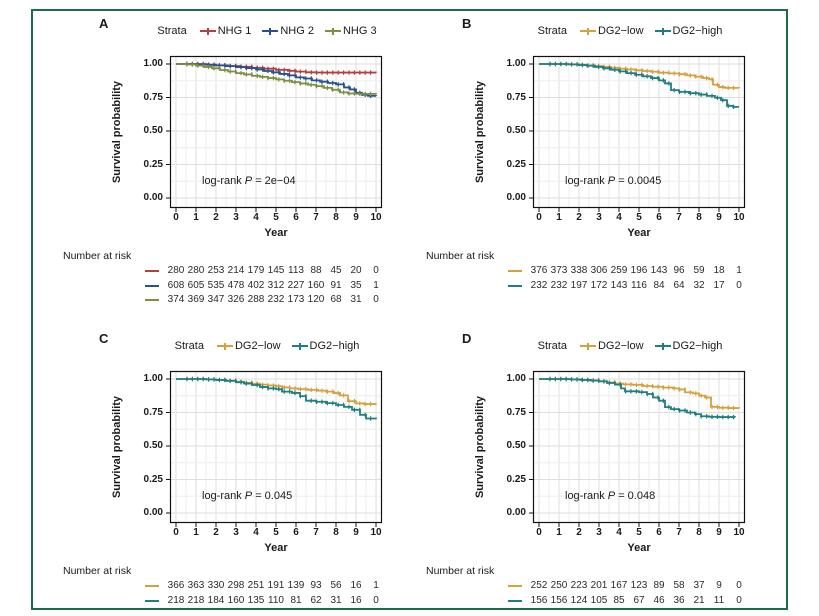 The height and width of the screenshot is (616, 819). What do you see at coordinates (659, 270) in the screenshot?
I see `risk-count: 143` at bounding box center [659, 270].